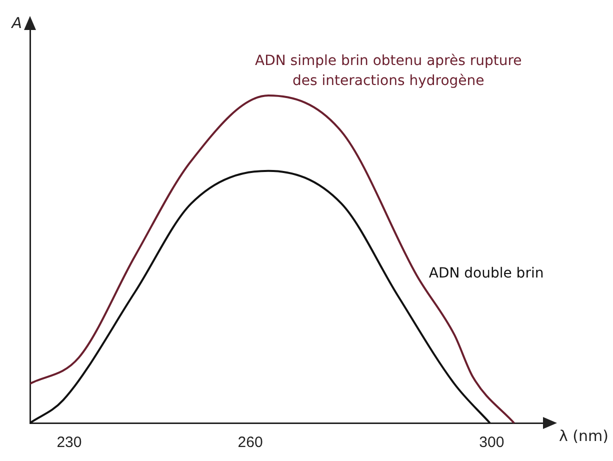 The width and height of the screenshot is (613, 461). I want to click on y-axis-title: A, so click(16, 23).